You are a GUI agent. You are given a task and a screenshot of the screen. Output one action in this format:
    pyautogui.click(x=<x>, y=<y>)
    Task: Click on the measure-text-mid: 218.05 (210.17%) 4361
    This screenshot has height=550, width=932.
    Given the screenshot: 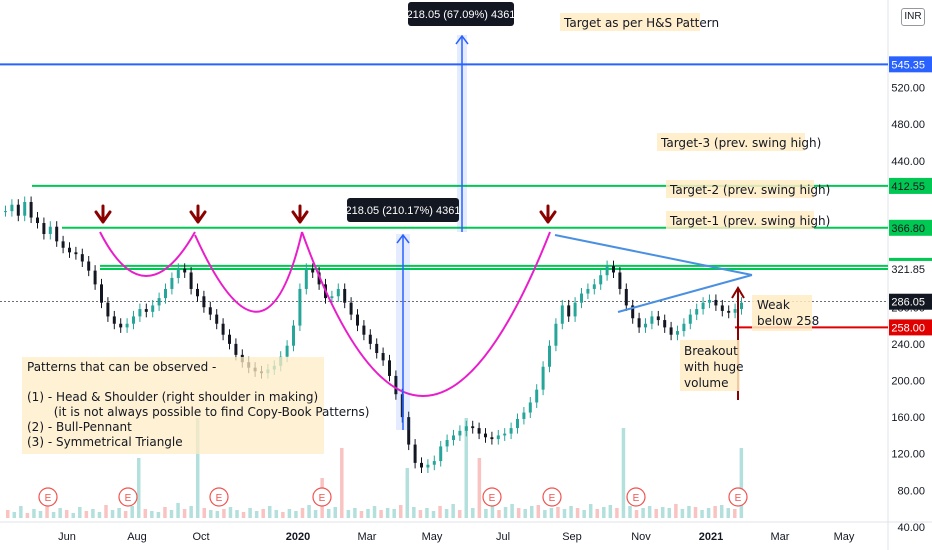 What is the action you would take?
    pyautogui.click(x=403, y=211)
    